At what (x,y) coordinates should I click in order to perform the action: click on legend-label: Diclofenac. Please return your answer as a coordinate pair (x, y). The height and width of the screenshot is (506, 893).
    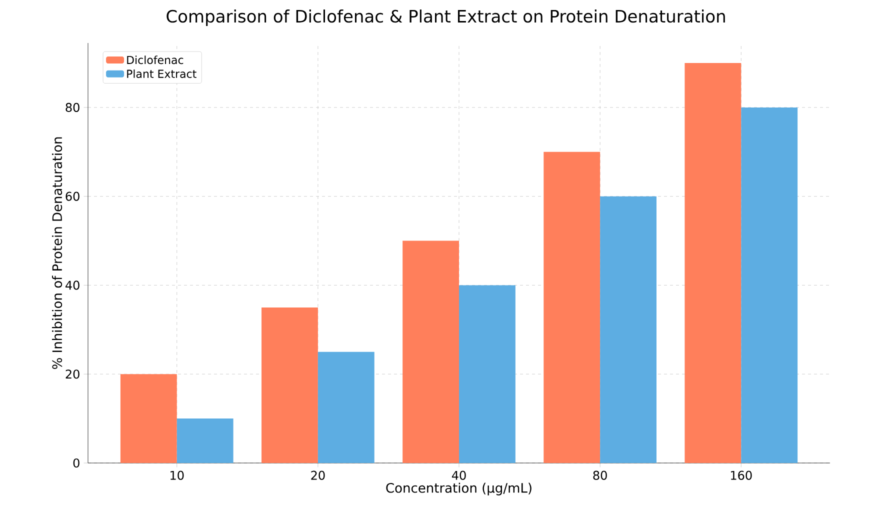
    Looking at the image, I should click on (155, 60).